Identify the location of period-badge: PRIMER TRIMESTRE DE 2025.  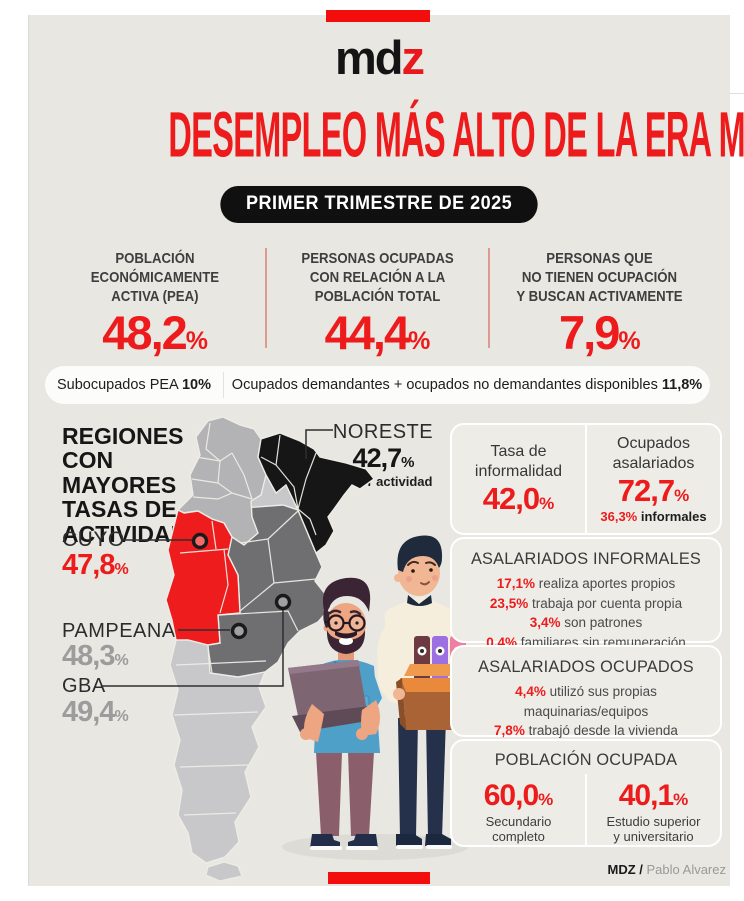
(379, 204).